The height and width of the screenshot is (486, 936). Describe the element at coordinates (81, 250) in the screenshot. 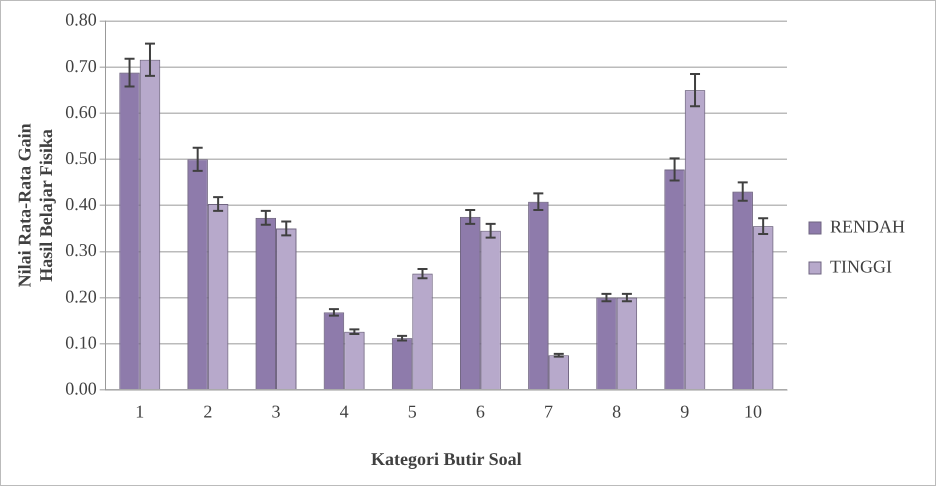

I see `y-tick-label: 0.30` at that location.